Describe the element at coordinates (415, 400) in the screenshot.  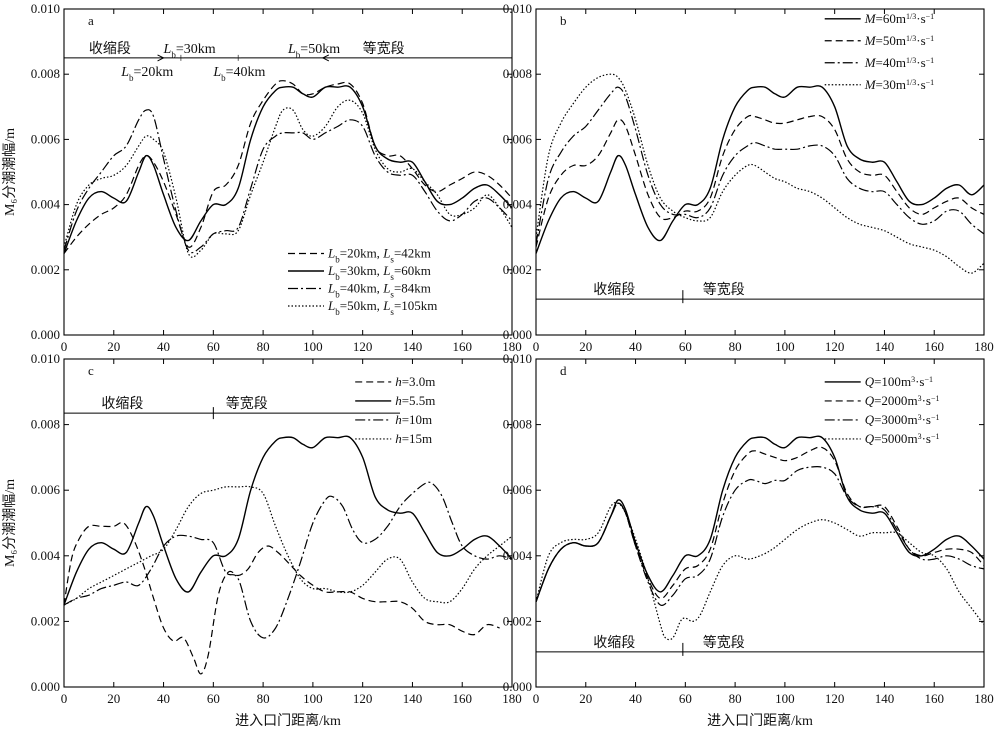
I see `legend-entry: h=5.5m` at that location.